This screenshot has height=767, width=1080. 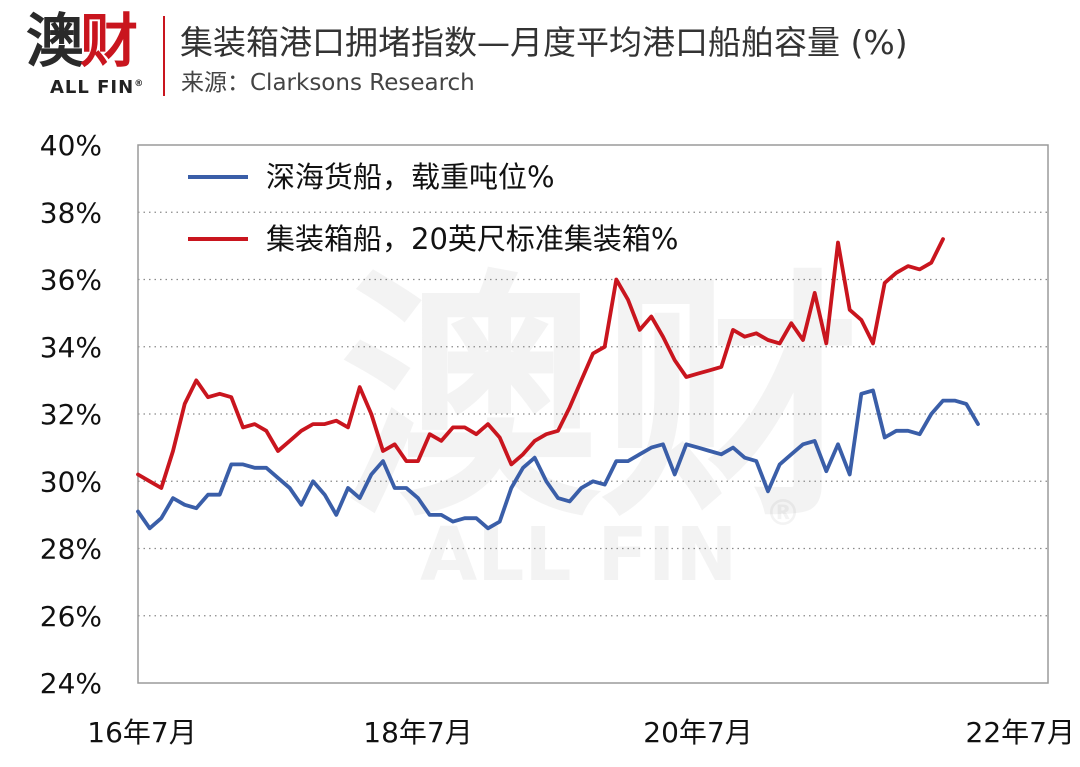 What do you see at coordinates (328, 83) in the screenshot?
I see `chart-source: 来源：Clarksons Research` at bounding box center [328, 83].